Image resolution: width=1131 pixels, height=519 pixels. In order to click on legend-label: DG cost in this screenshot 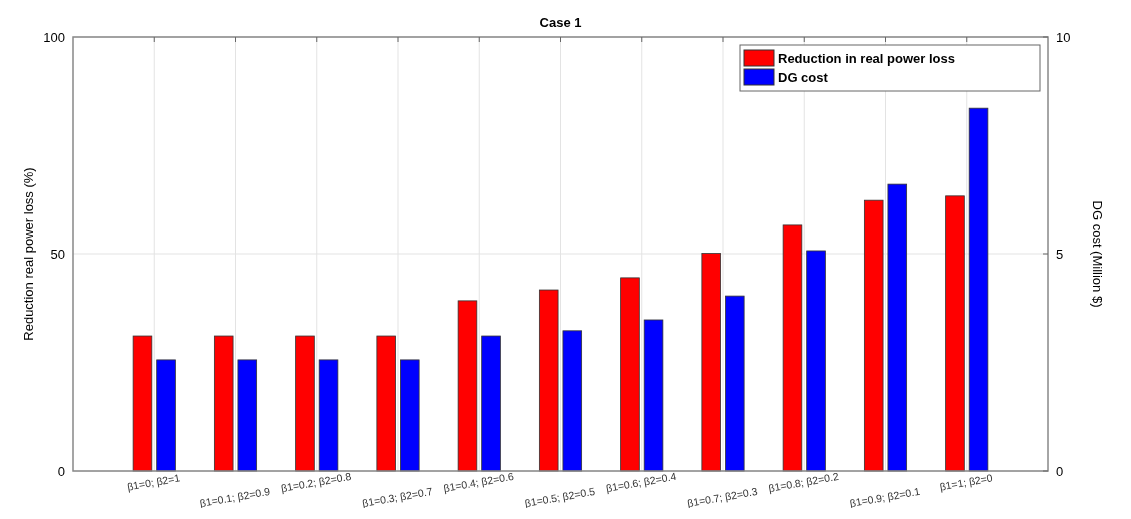, I will do `click(803, 77)`.